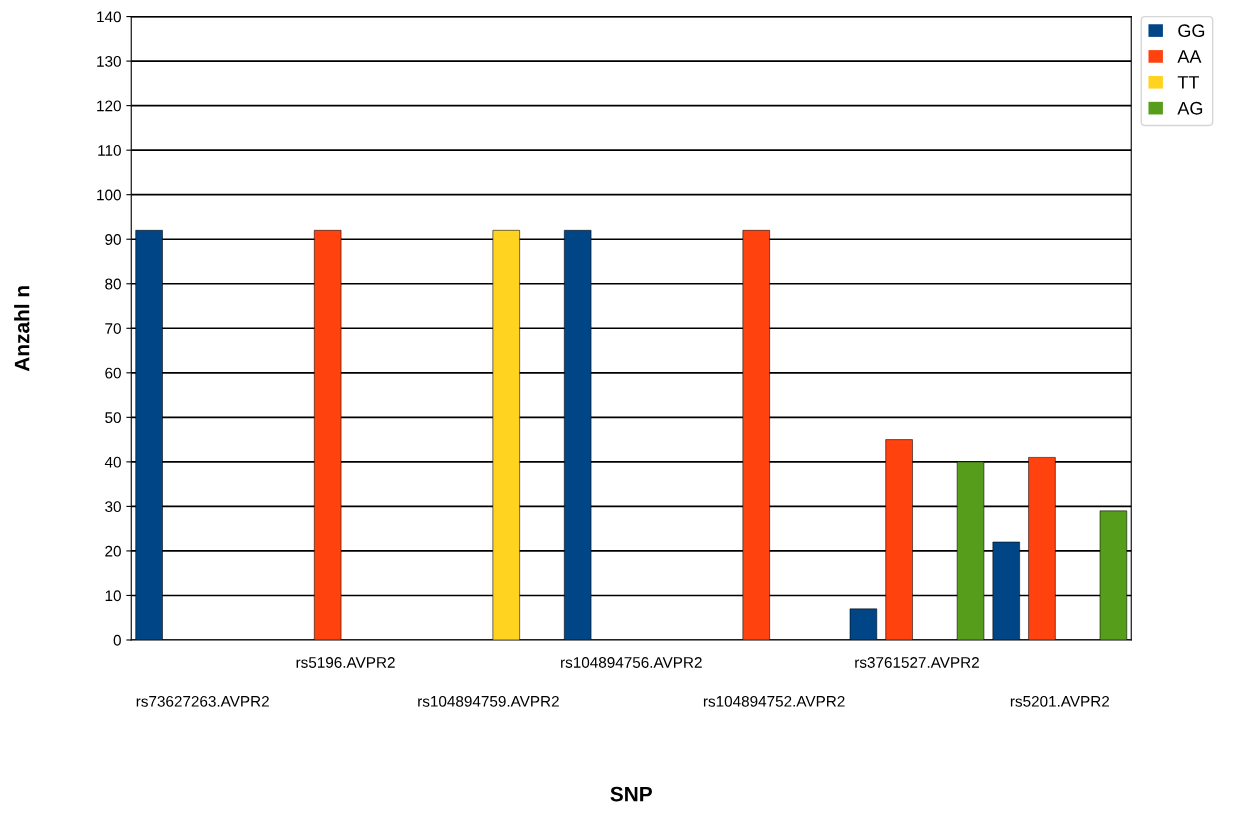  I want to click on legend-label: GG, so click(1191, 31).